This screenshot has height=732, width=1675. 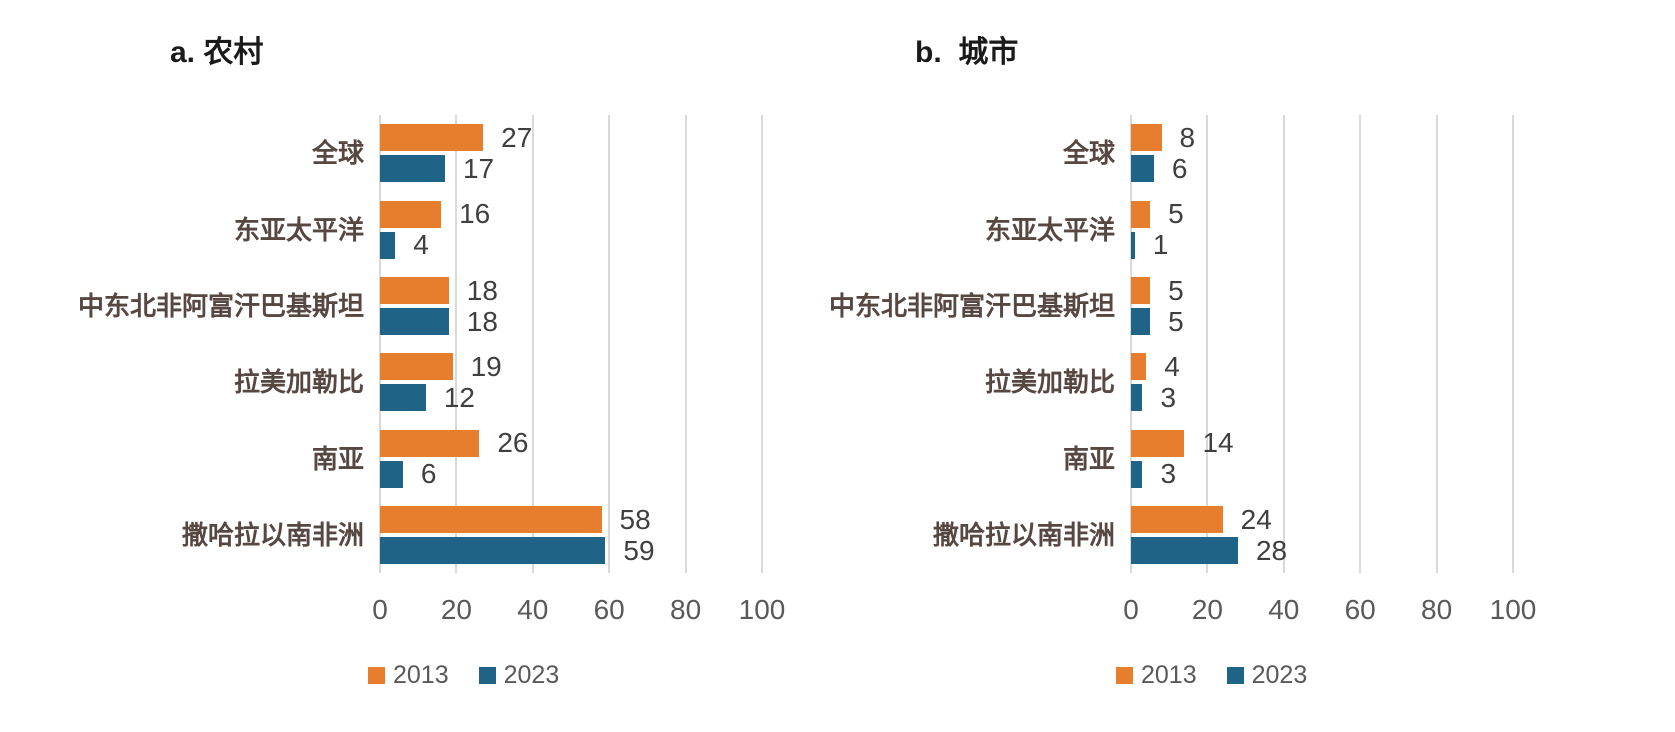 What do you see at coordinates (531, 675) in the screenshot?
I see `legend-label-2023: 2023` at bounding box center [531, 675].